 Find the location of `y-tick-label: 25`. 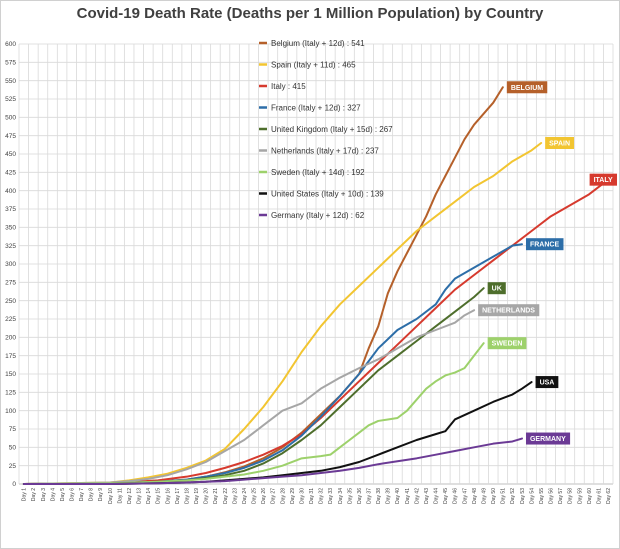

y-tick-label: 25 is located at coordinates (13, 466).